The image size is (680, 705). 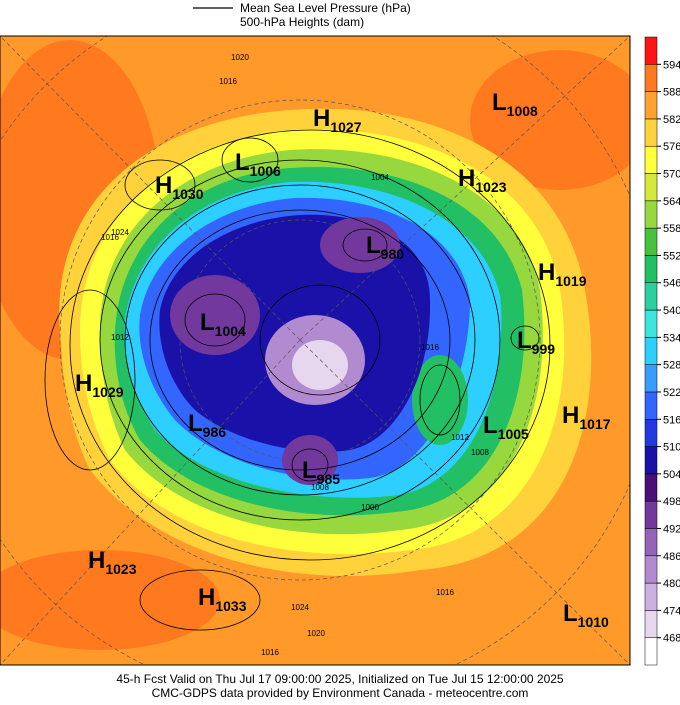 What do you see at coordinates (671, 65) in the screenshot?
I see `colorbar-label: 594` at bounding box center [671, 65].